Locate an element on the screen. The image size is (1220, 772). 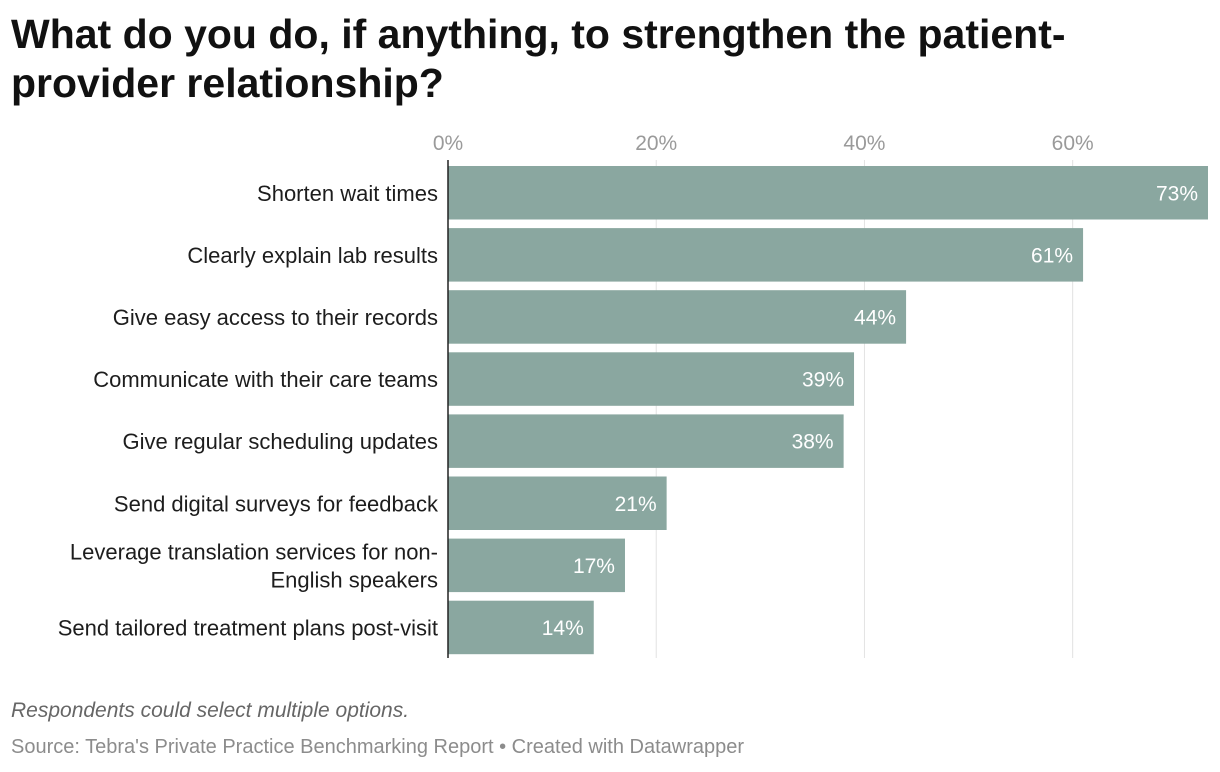
category-label-line: Give regular scheduling updates is located at coordinates (280, 441).